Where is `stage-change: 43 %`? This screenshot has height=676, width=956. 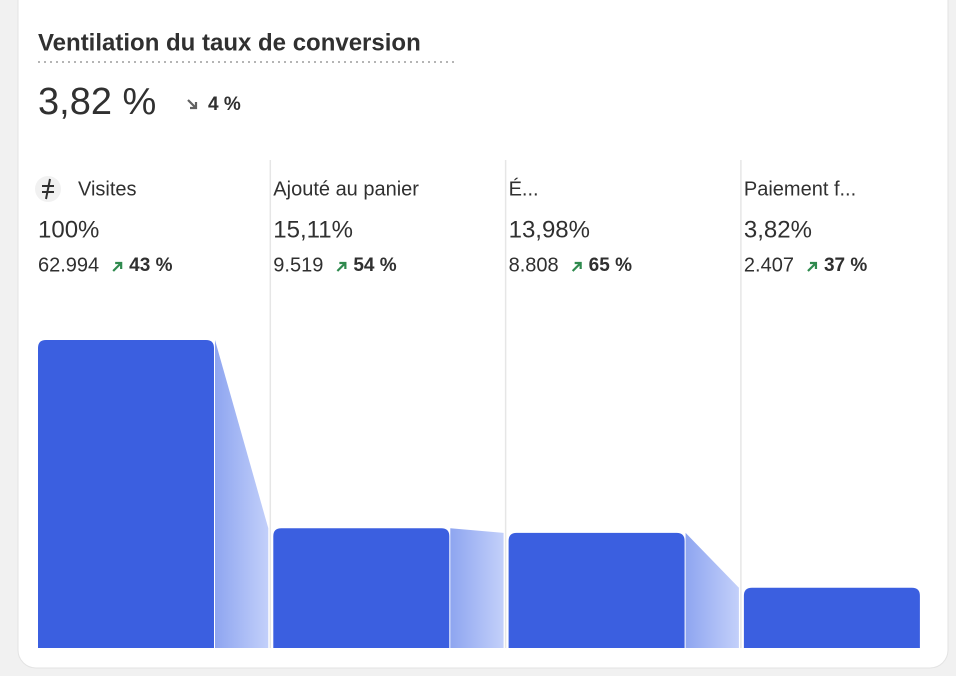
stage-change: 43 % is located at coordinates (150, 265).